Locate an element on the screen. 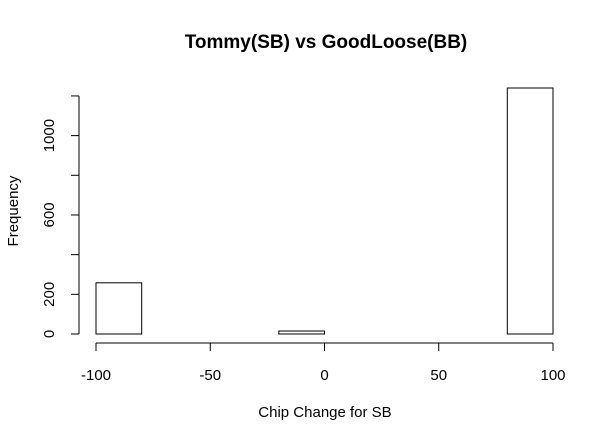 The height and width of the screenshot is (442, 612). x-tick-label-2: 0 is located at coordinates (324, 375).